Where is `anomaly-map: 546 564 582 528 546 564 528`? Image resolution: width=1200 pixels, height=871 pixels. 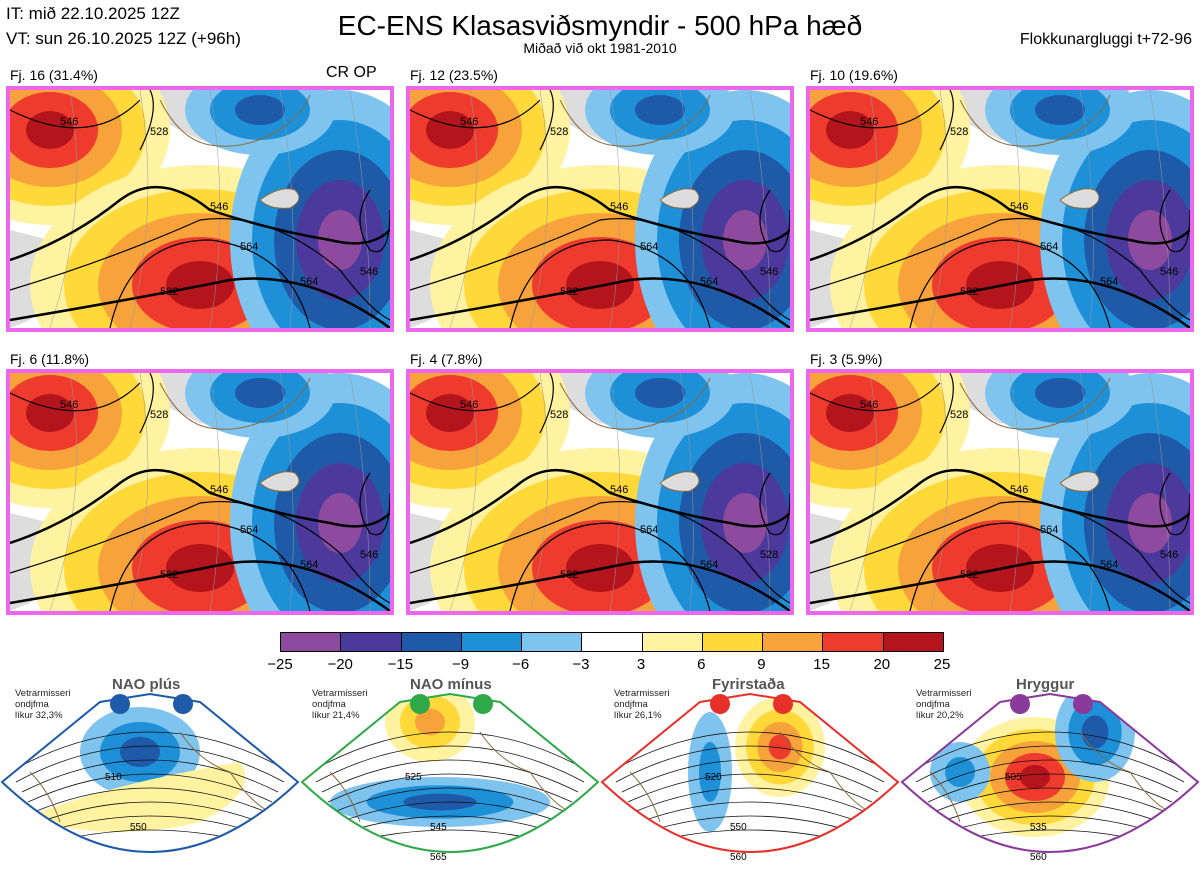
anomaly-map: 546 564 582 528 546 564 528 is located at coordinates (600, 492).